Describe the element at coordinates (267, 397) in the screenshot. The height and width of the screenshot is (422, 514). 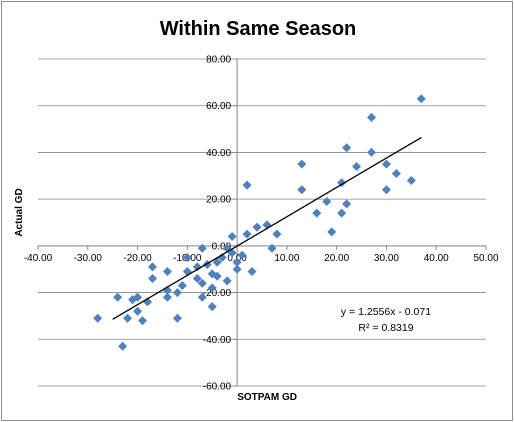
I see `x-axis-title: SOTPAM GD` at that location.